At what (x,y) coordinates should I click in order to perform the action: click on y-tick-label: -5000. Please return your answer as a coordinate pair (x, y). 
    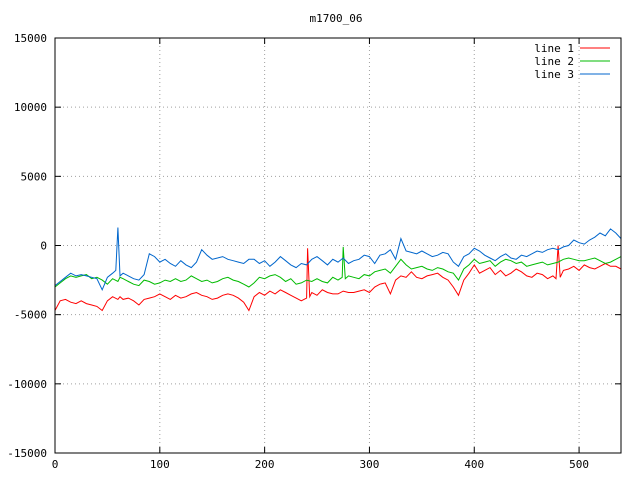
    Looking at the image, I should click on (30, 315).